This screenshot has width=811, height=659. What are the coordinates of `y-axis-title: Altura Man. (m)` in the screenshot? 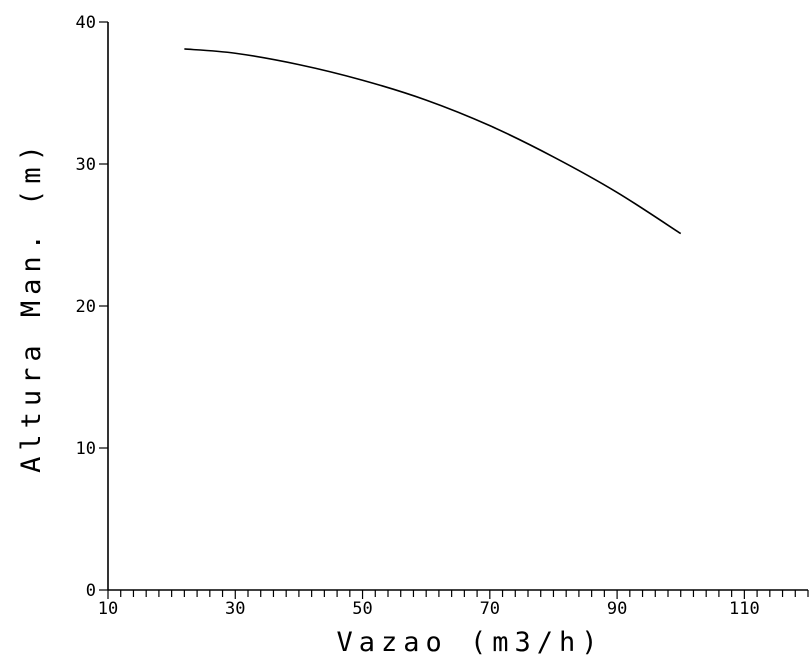 It's located at (31, 306).